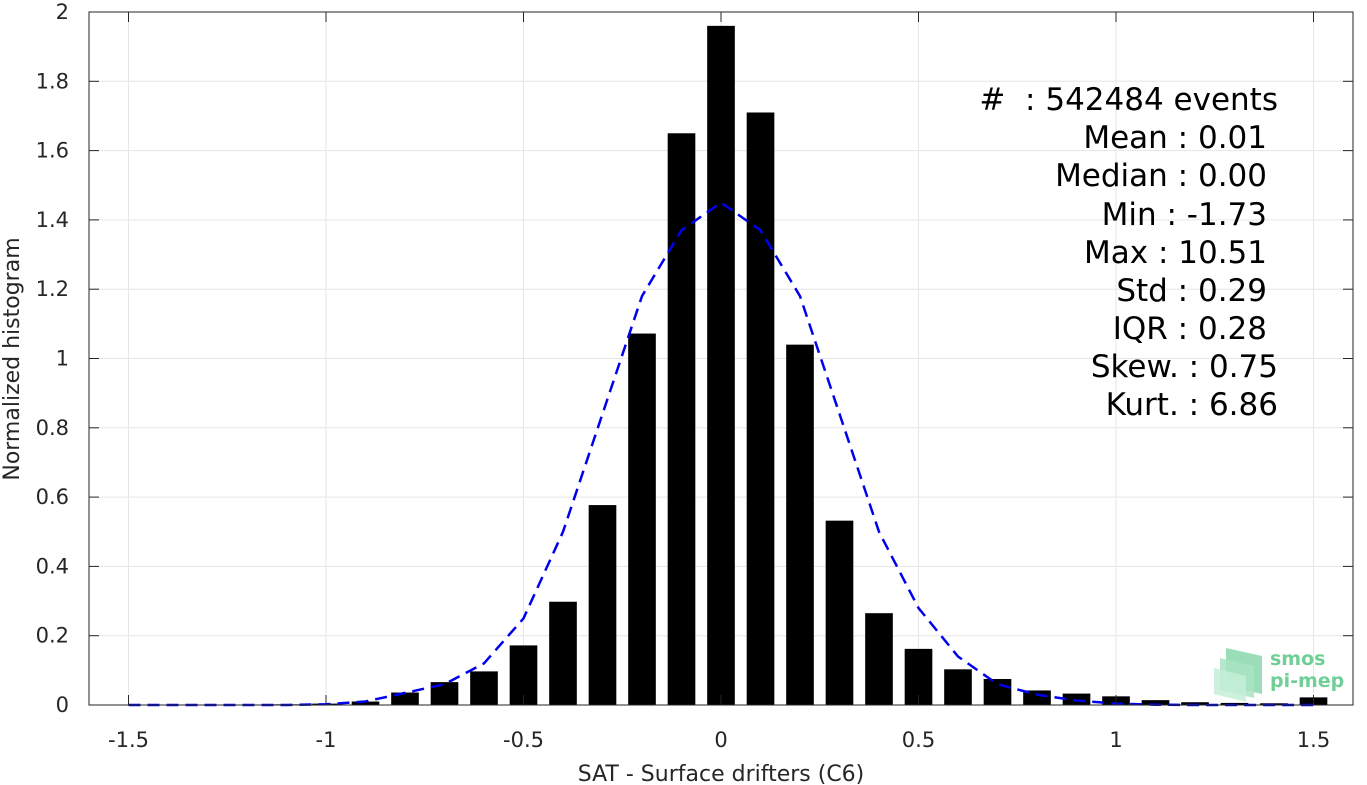 The image size is (1367, 785). Describe the element at coordinates (1313, 740) in the screenshot. I see `x-tick-label: 1.5` at that location.